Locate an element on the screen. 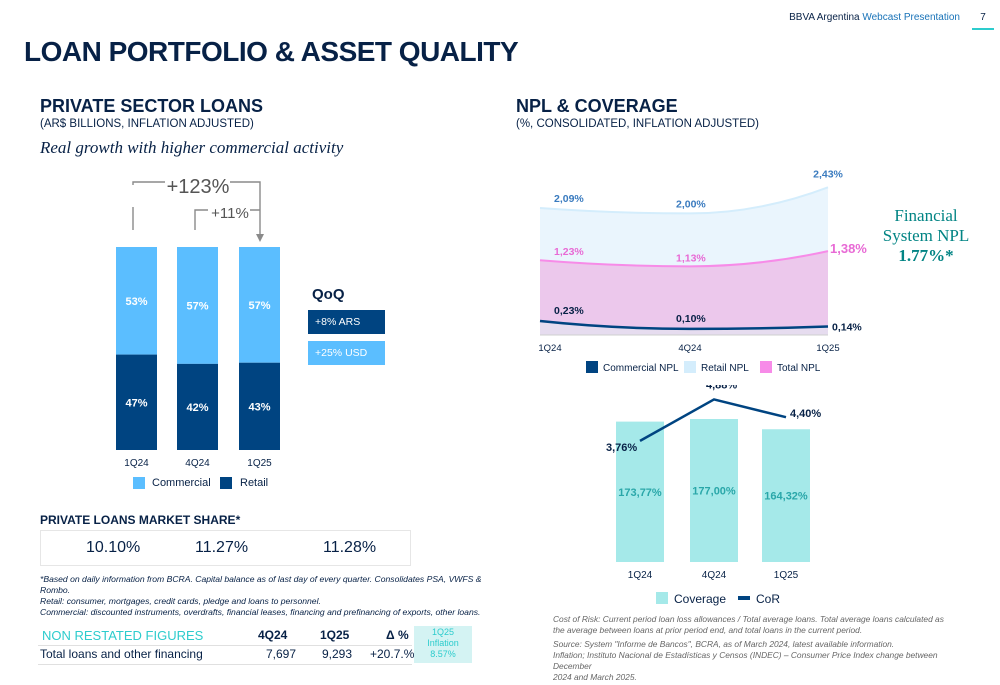 This screenshot has height=685, width=1000. presentation-label: Webcast Presentation is located at coordinates (911, 17).